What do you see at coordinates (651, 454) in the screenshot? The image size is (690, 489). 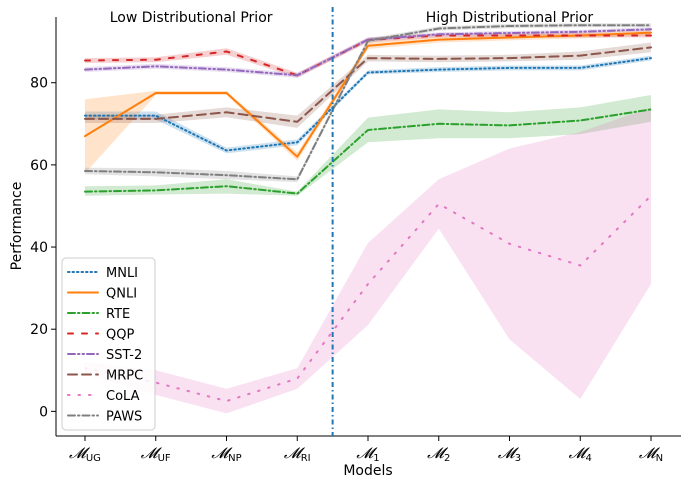 I see `x-tick-label: 𝓜N` at bounding box center [651, 454].